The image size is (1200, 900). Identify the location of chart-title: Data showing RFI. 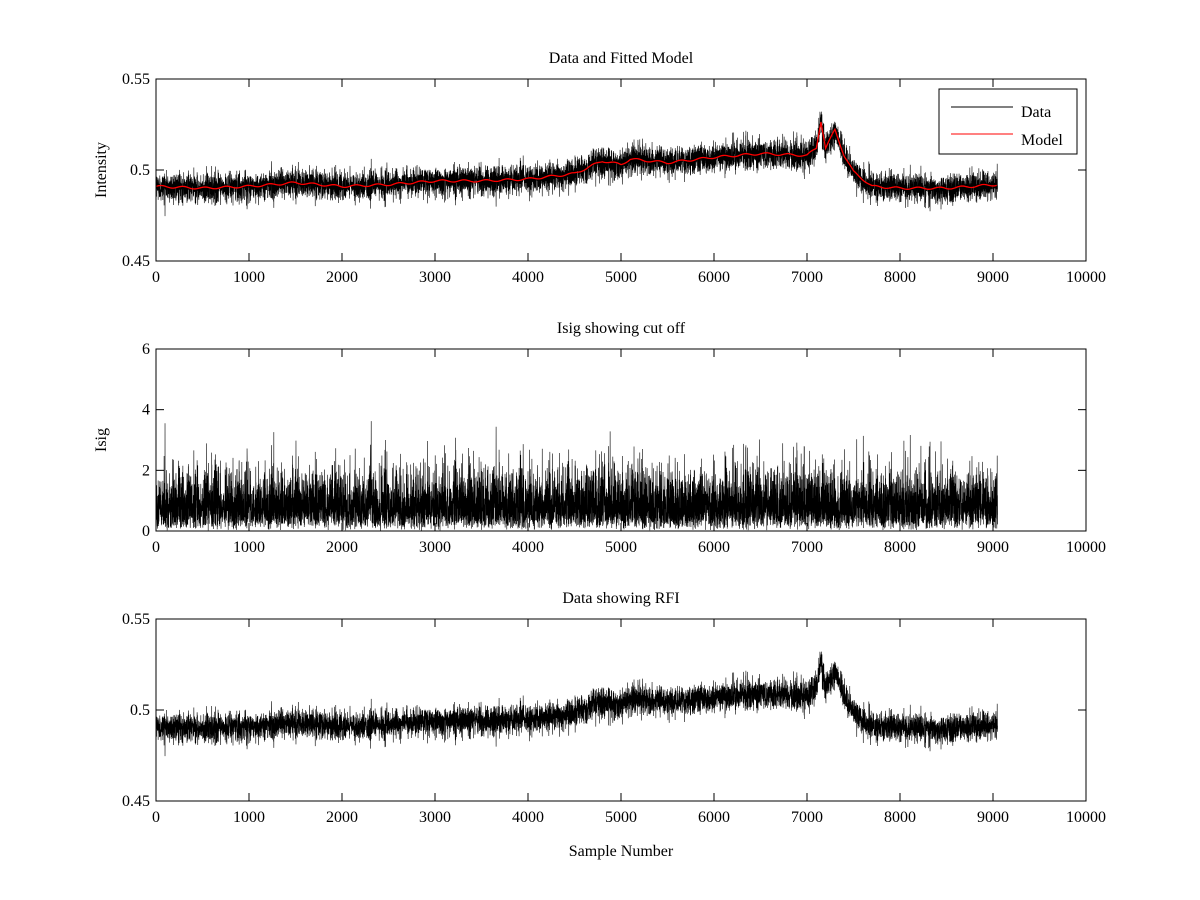
(620, 598).